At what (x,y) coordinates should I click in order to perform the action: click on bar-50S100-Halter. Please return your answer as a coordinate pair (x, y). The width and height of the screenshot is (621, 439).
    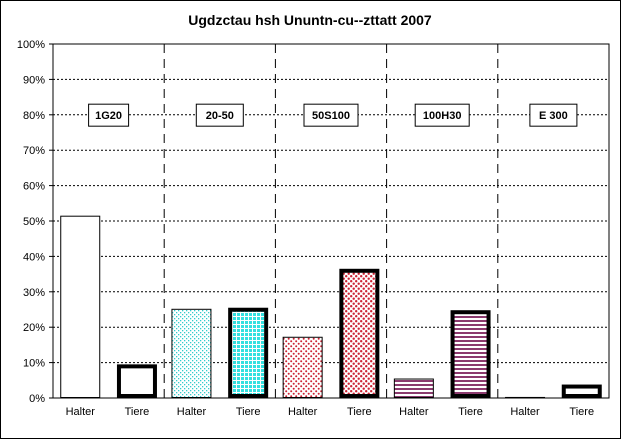
    Looking at the image, I should click on (302, 367).